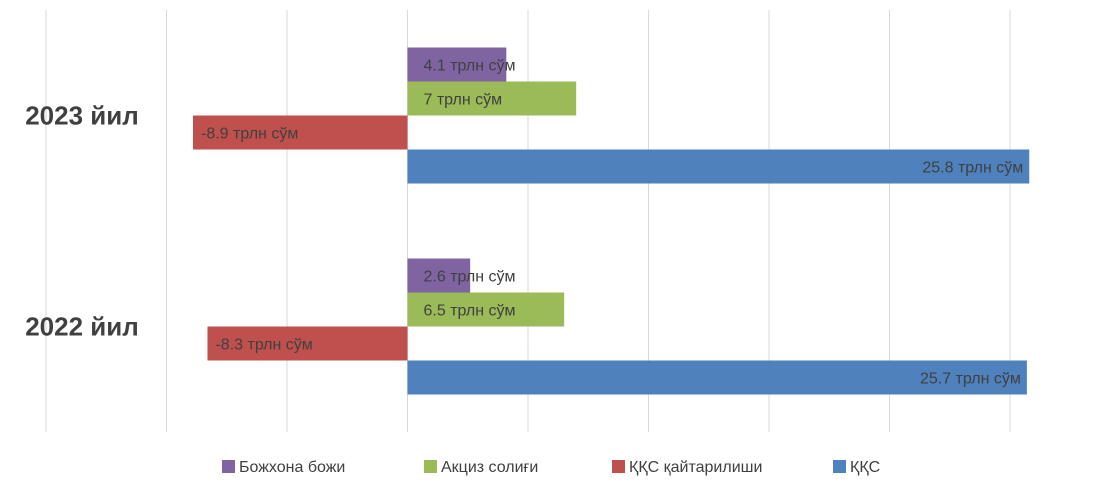 This screenshot has height=482, width=1118. I want to click on category-labels: 2022 йил 2023 йил, so click(82, 221).